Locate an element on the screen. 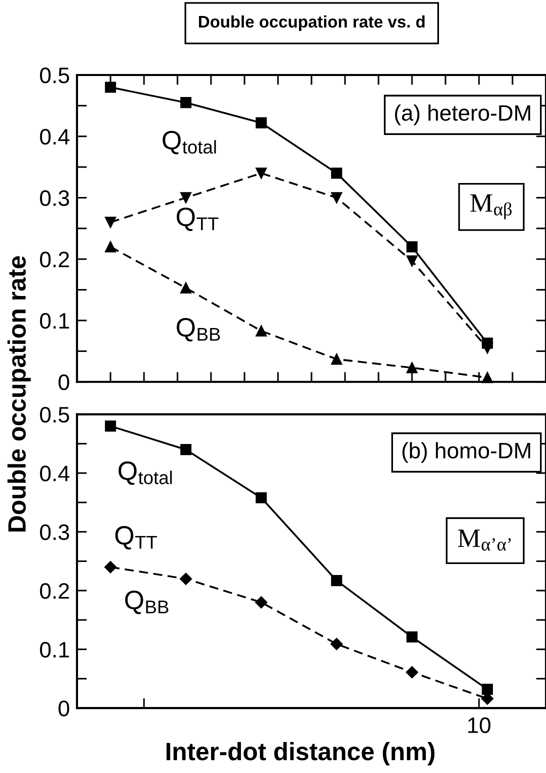  annotation: M$_{αβ}$ is located at coordinates (491, 207).